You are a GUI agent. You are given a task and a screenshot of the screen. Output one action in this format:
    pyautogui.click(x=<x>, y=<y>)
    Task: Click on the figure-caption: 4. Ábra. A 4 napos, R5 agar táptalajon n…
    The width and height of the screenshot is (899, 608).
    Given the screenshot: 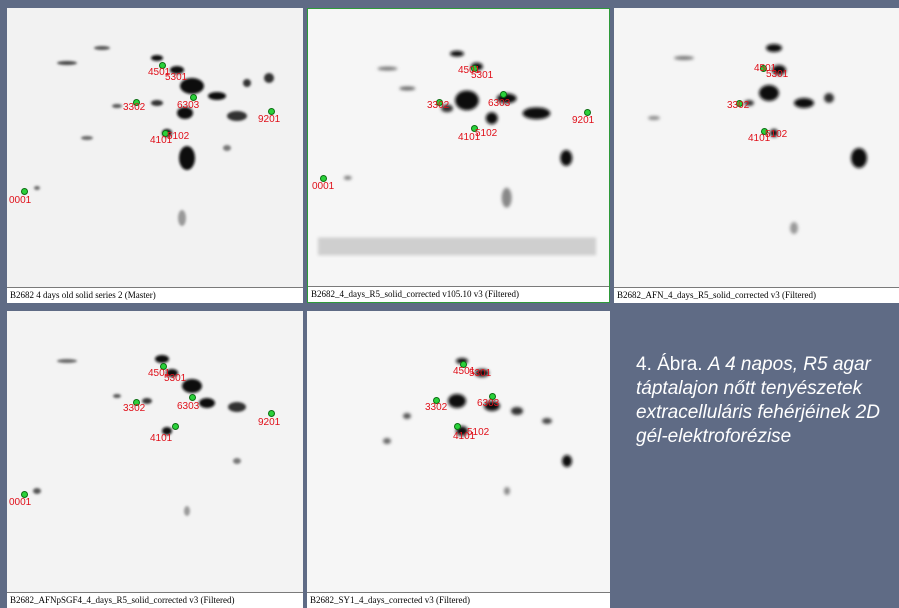 What is the action you would take?
    pyautogui.click(x=761, y=401)
    